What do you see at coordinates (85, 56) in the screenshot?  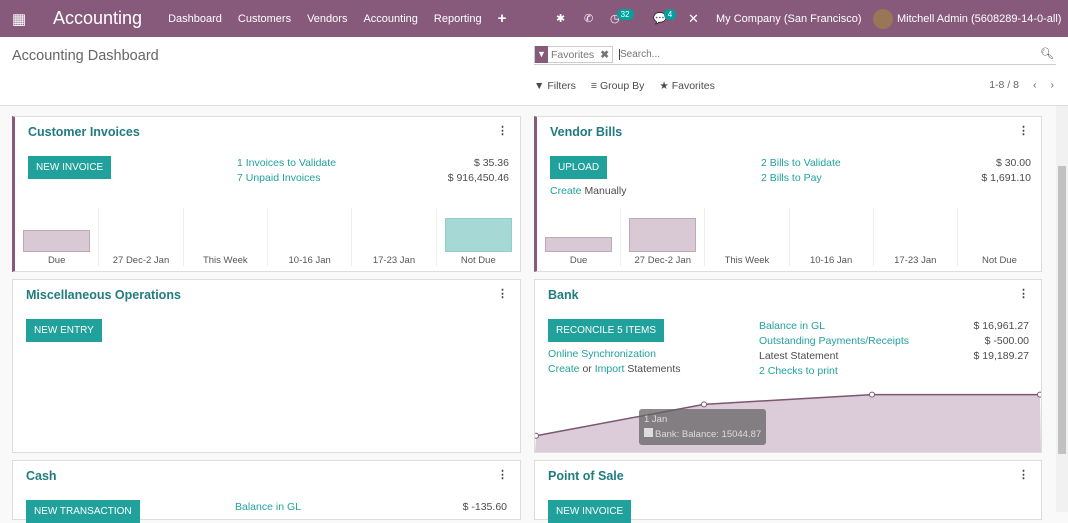 I see `page-title: Accounting Dashboard` at bounding box center [85, 56].